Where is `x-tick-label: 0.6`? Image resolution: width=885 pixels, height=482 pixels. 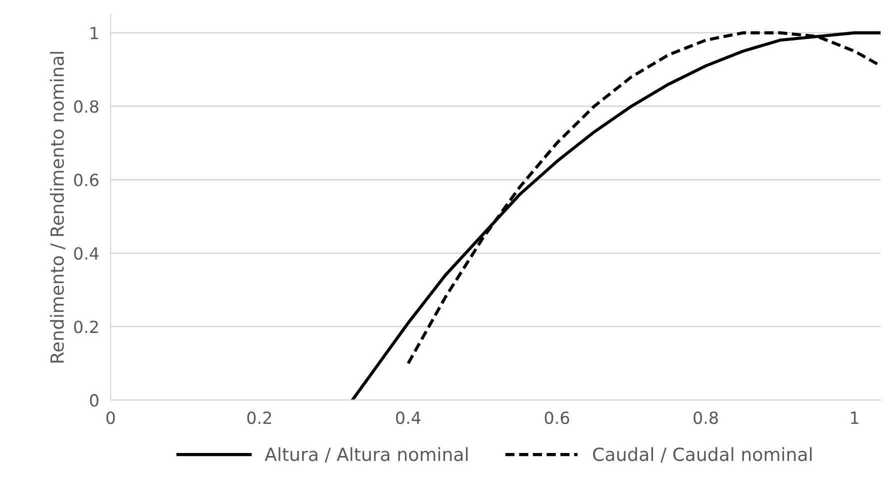
x-tick-label: 0.6 is located at coordinates (557, 417).